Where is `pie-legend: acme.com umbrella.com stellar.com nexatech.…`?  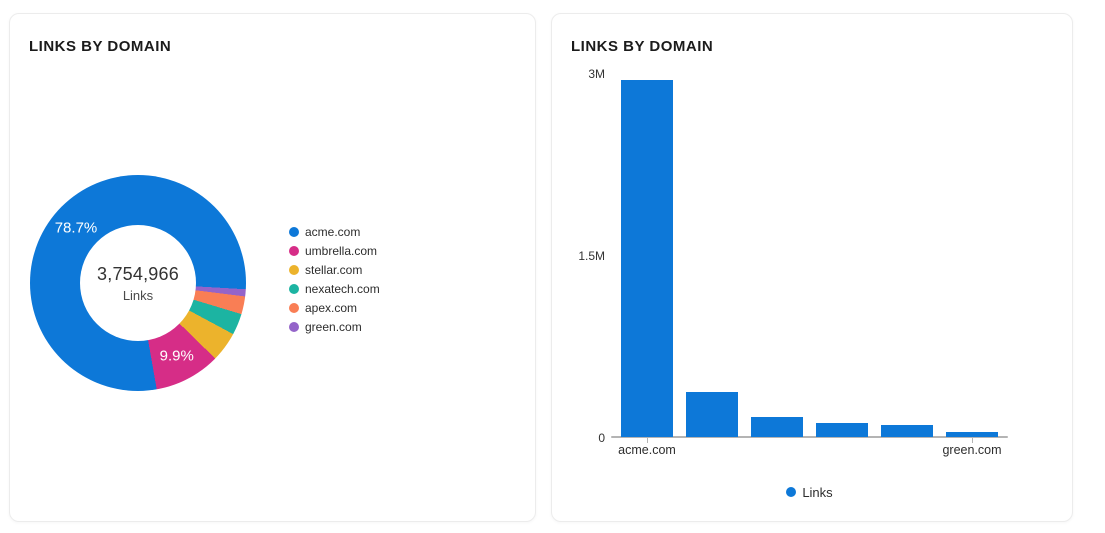
pie-legend: acme.com umbrella.com stellar.com nexatech.… is located at coordinates (334, 279).